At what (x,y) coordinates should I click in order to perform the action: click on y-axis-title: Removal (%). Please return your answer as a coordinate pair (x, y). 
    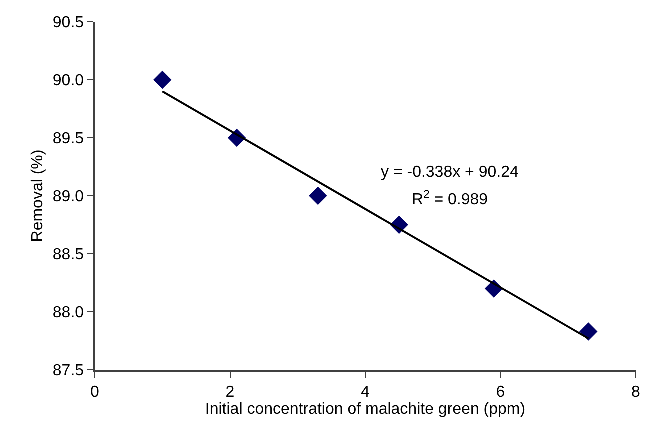
    Looking at the image, I should click on (37, 196).